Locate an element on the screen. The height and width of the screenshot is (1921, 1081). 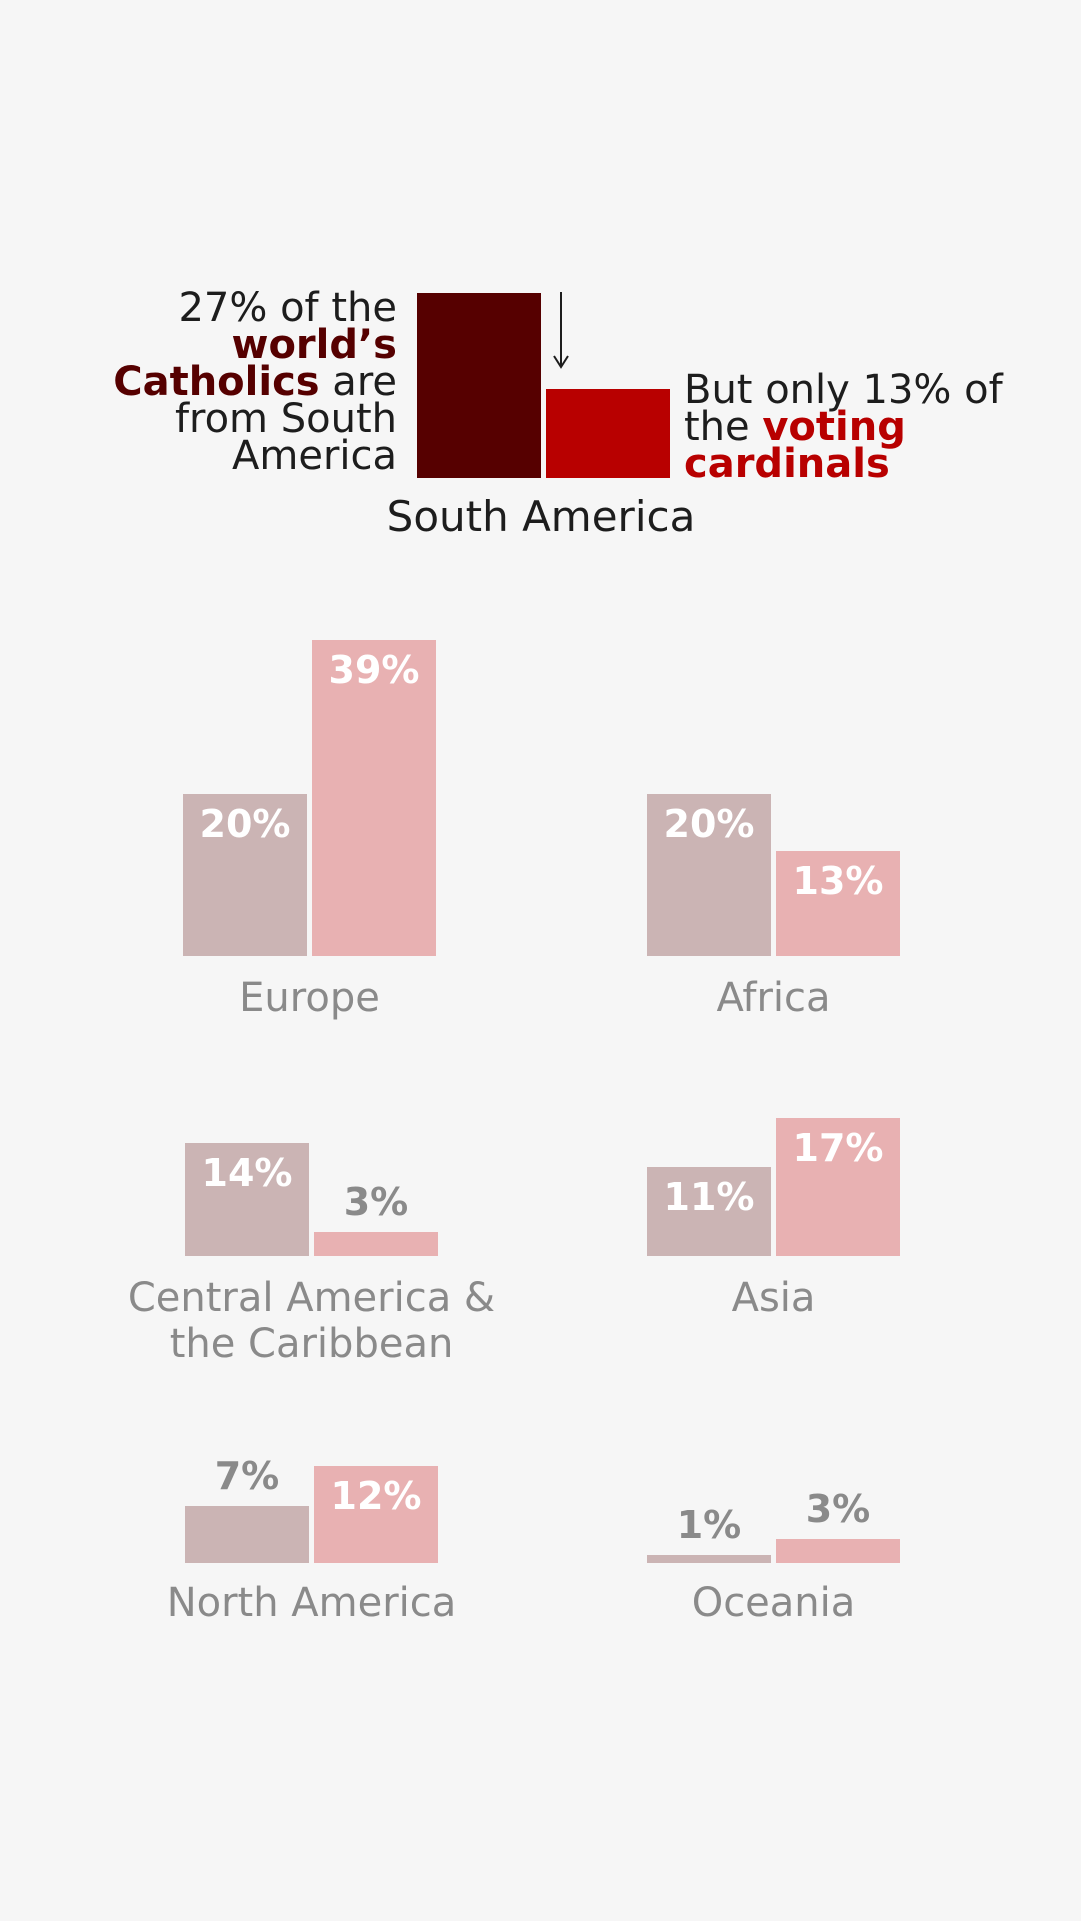
bar-asia-catholics is located at coordinates (709, 1211).